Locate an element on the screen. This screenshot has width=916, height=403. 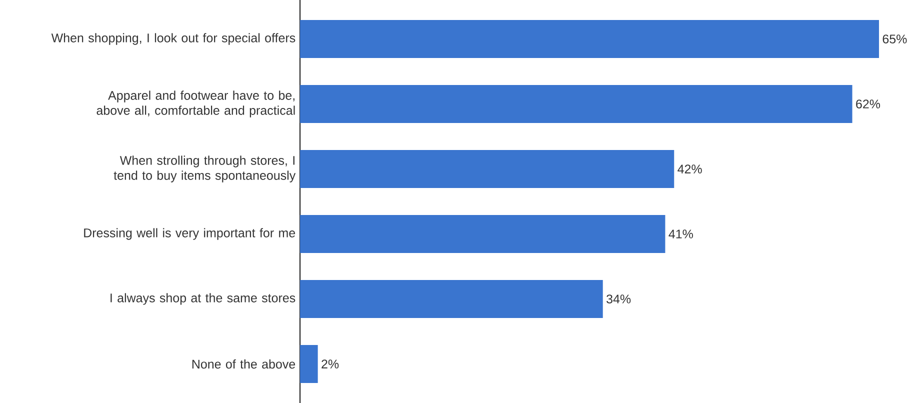
y-tick-label: Dressing well is very important for me is located at coordinates (190, 234).